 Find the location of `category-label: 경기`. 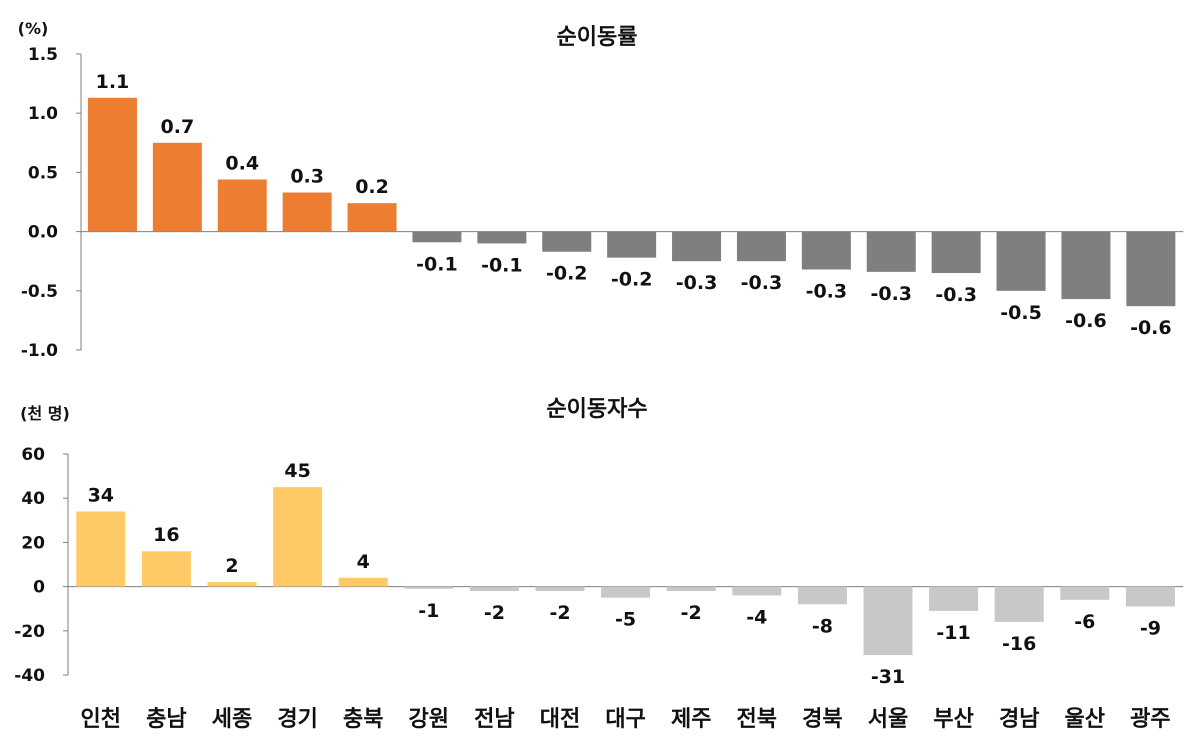

category-label: 경기 is located at coordinates (297, 719).